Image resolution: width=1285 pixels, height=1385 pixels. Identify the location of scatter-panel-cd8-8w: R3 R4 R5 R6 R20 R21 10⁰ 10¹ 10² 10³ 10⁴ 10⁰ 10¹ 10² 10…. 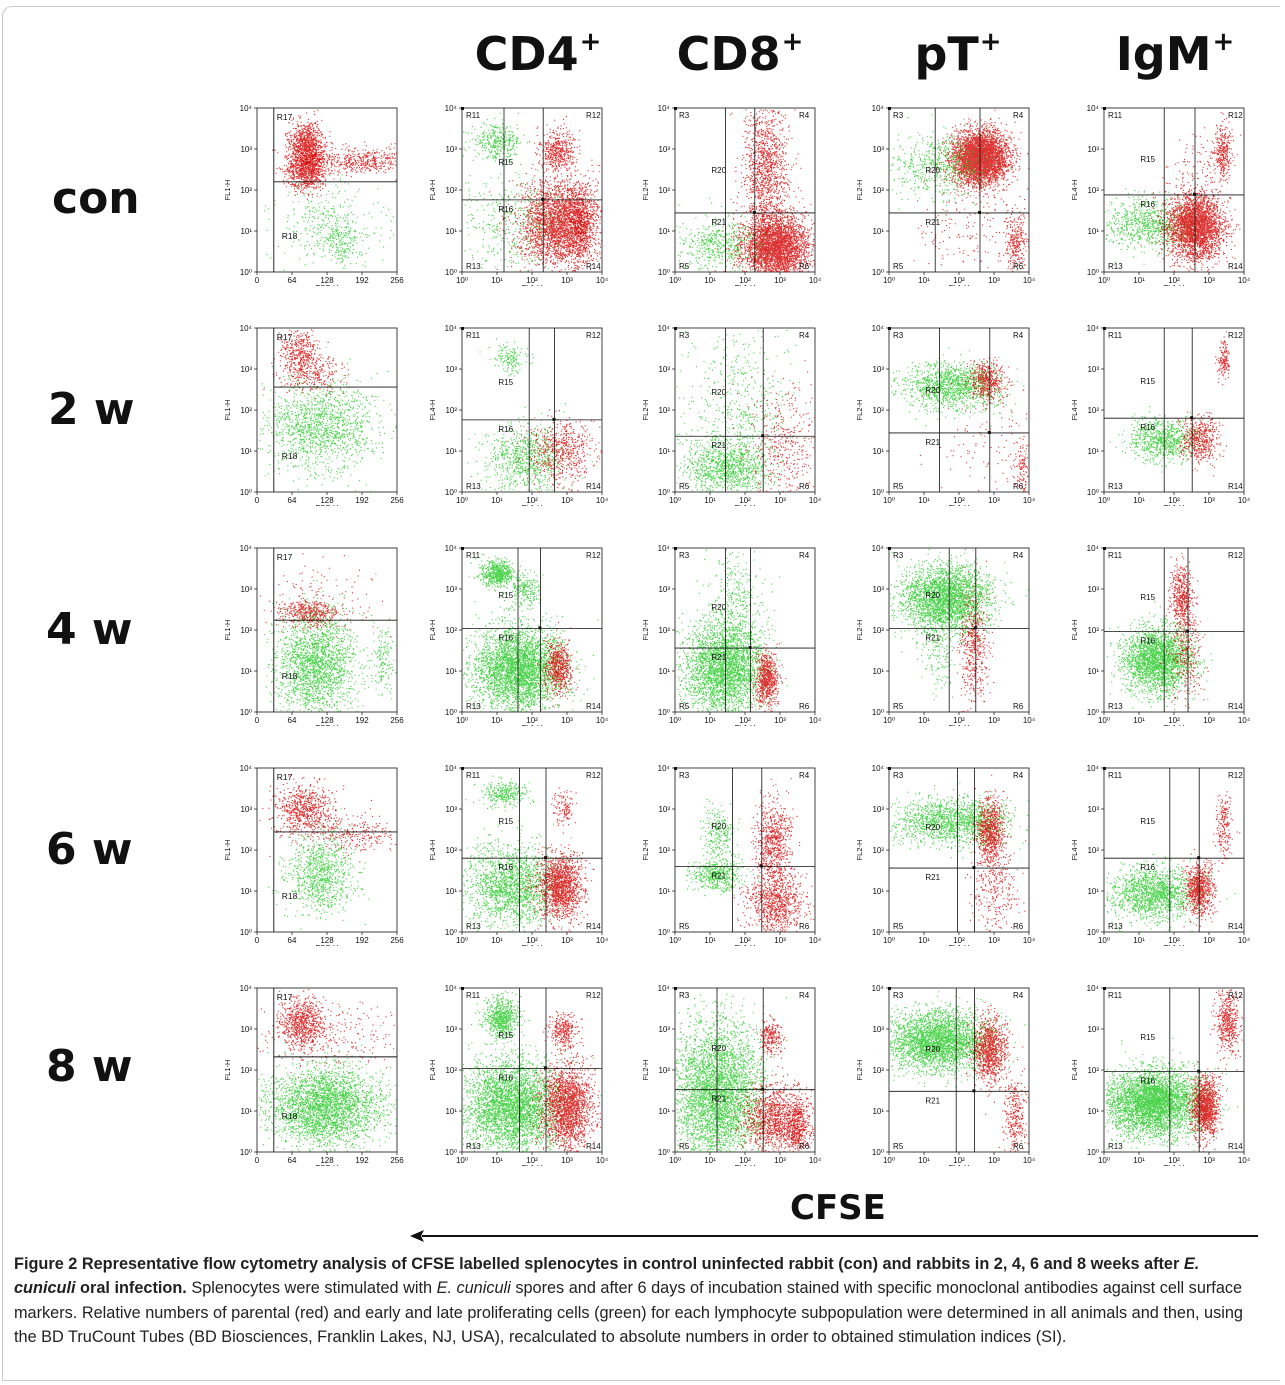
(728, 1073).